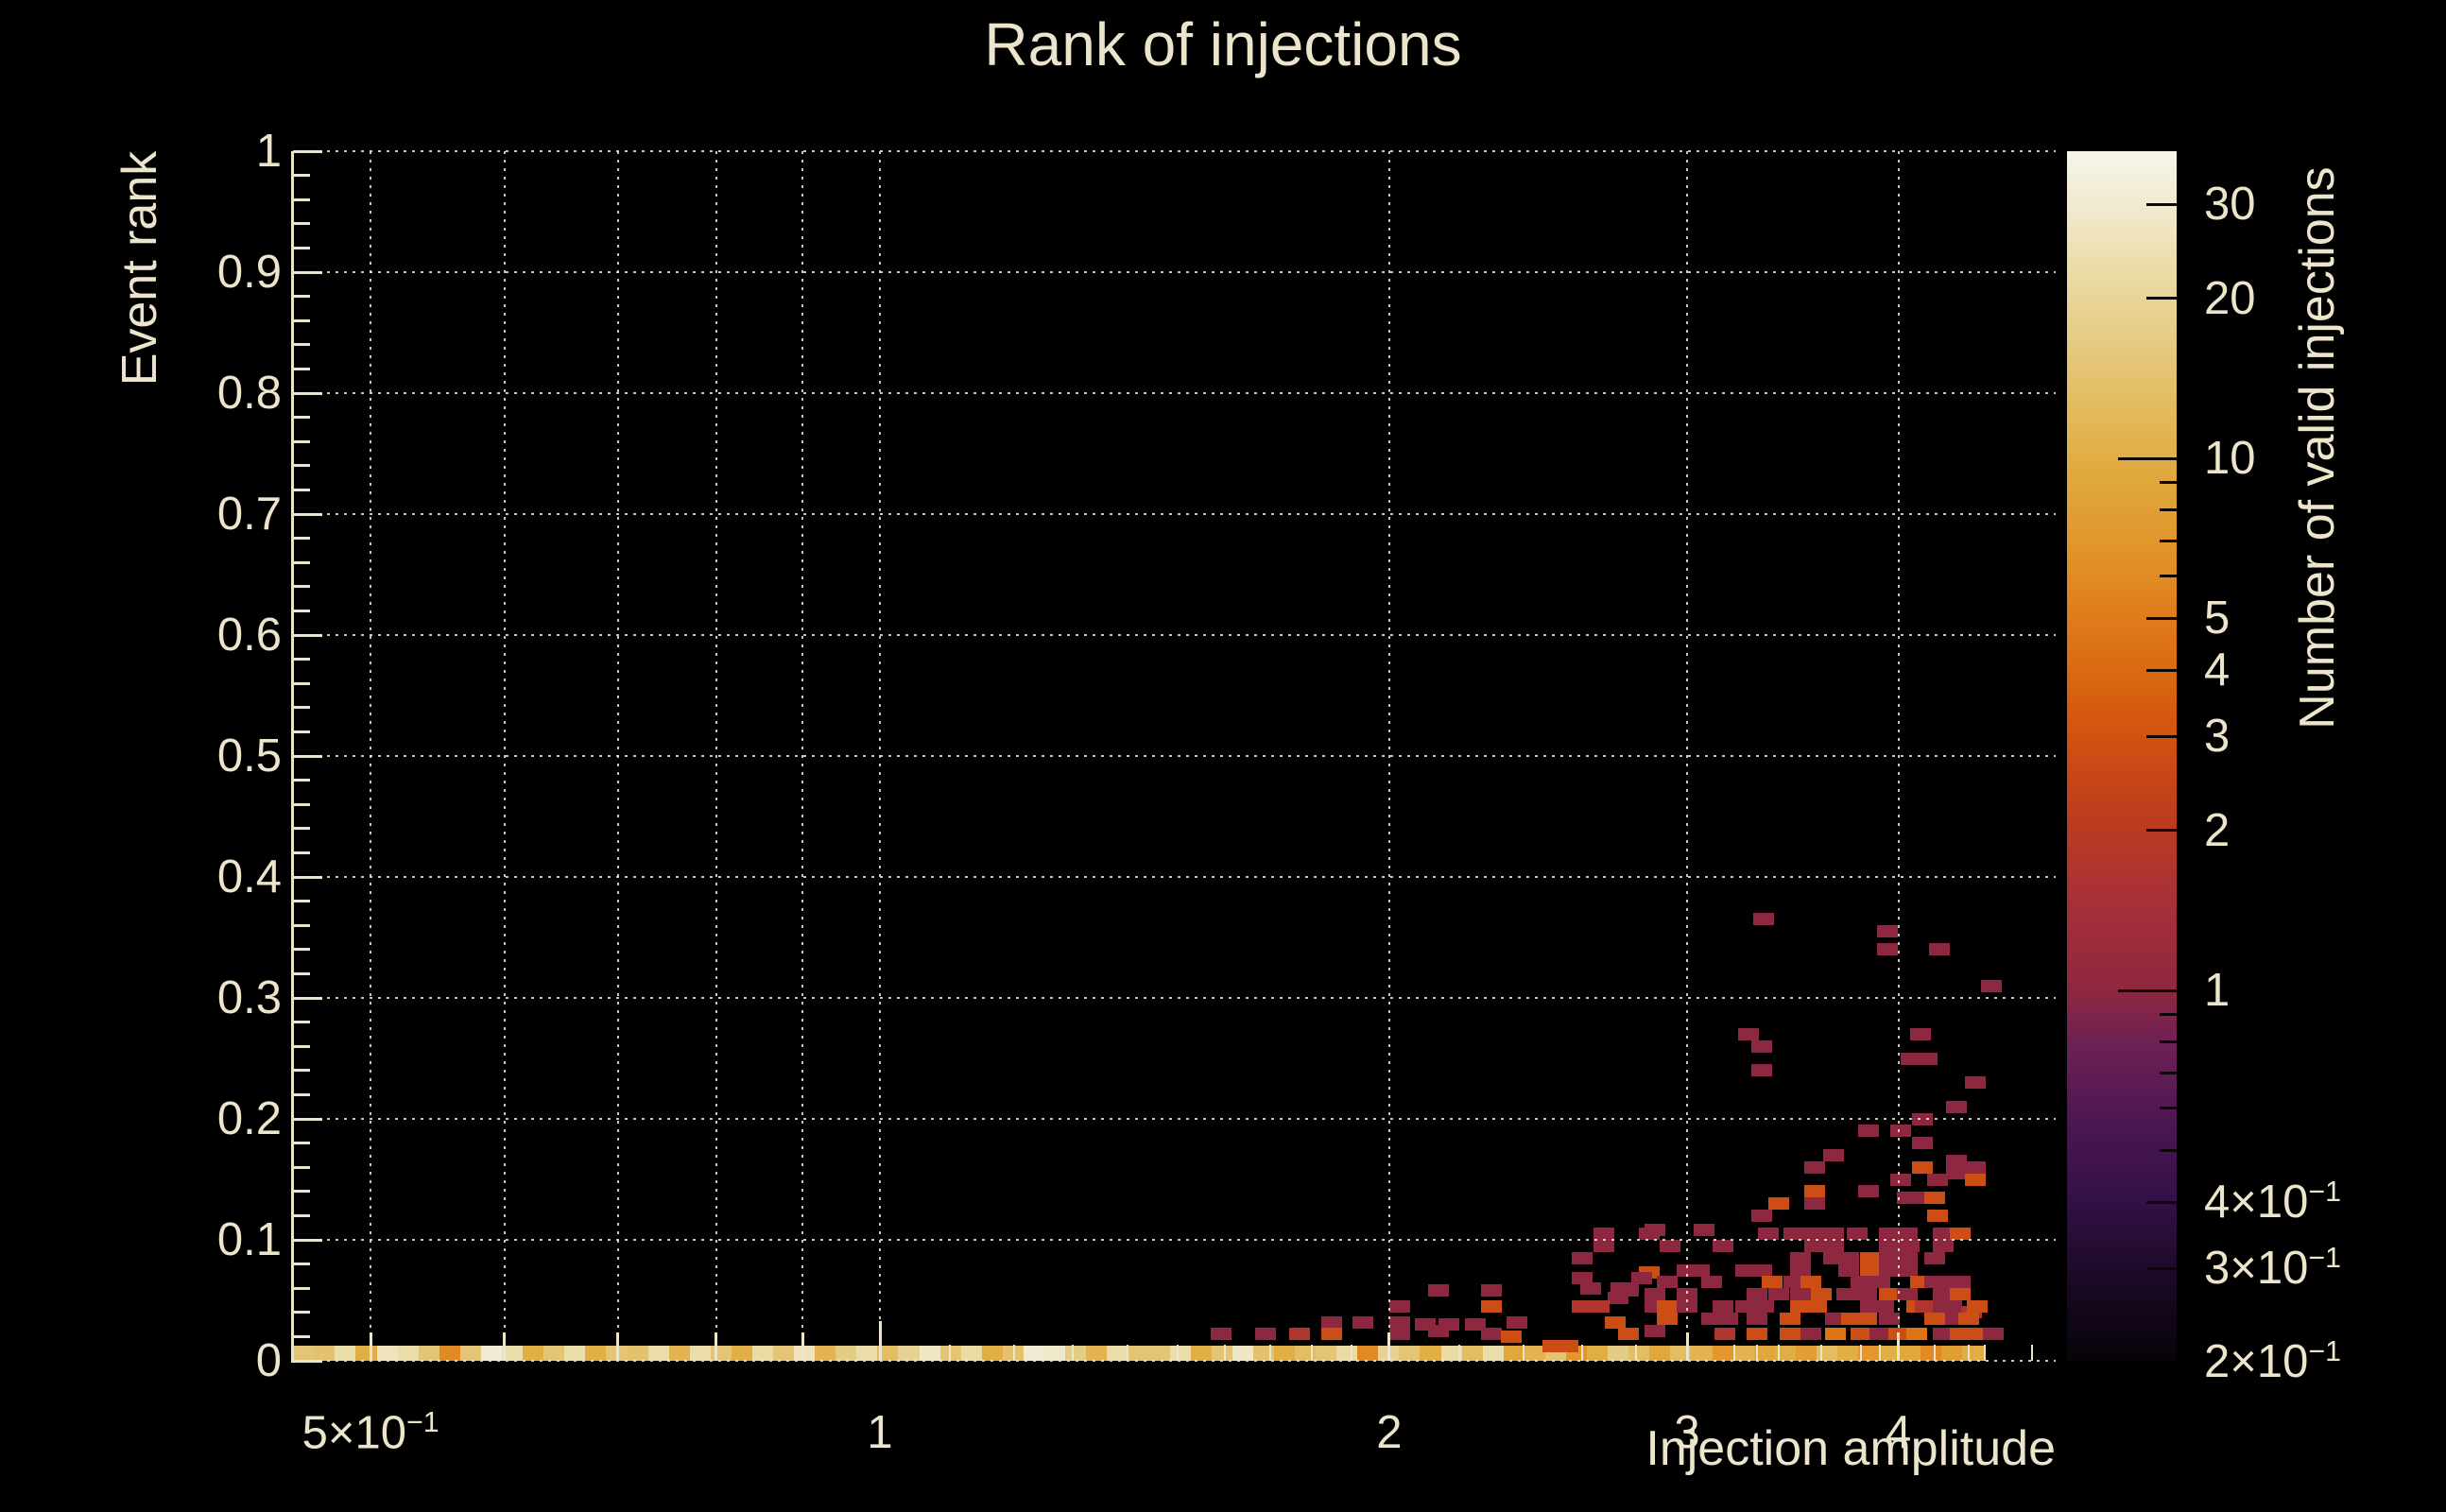 The width and height of the screenshot is (2446, 1512). Describe the element at coordinates (292, 757) in the screenshot. I see `y-axis-line` at that location.